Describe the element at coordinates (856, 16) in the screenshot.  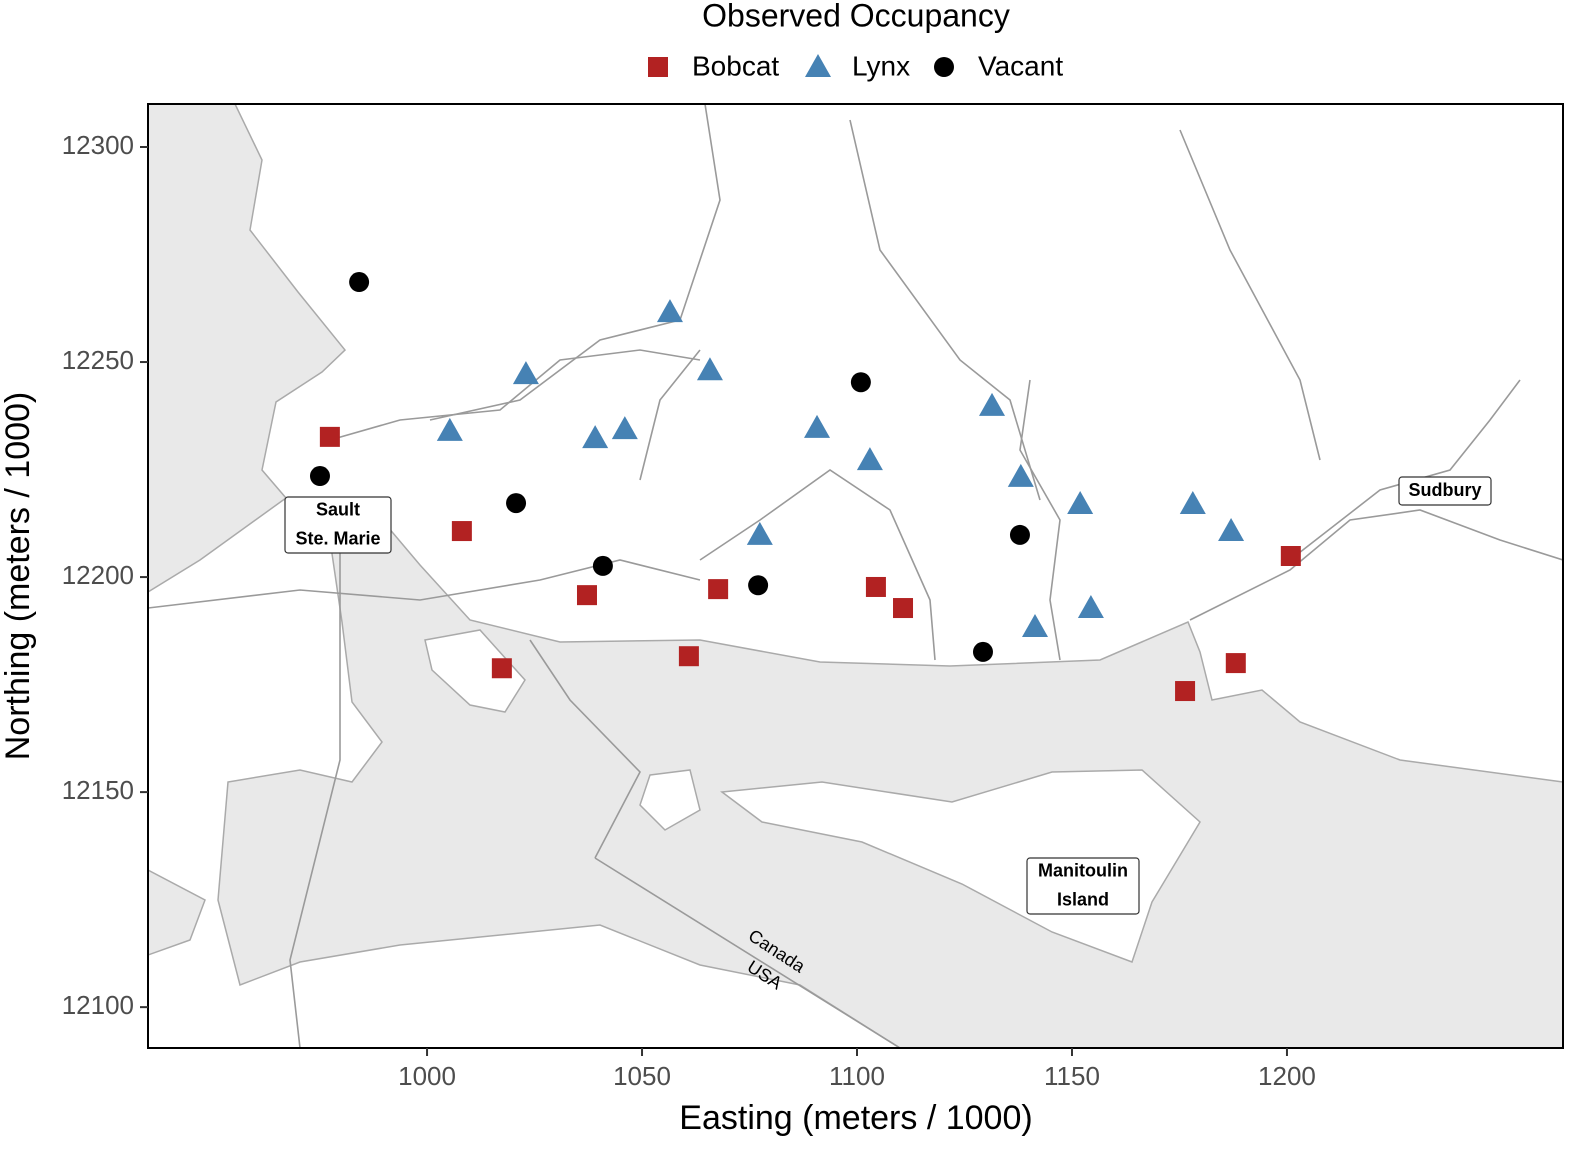
I see `legend-title: Observed Occupancy` at that location.